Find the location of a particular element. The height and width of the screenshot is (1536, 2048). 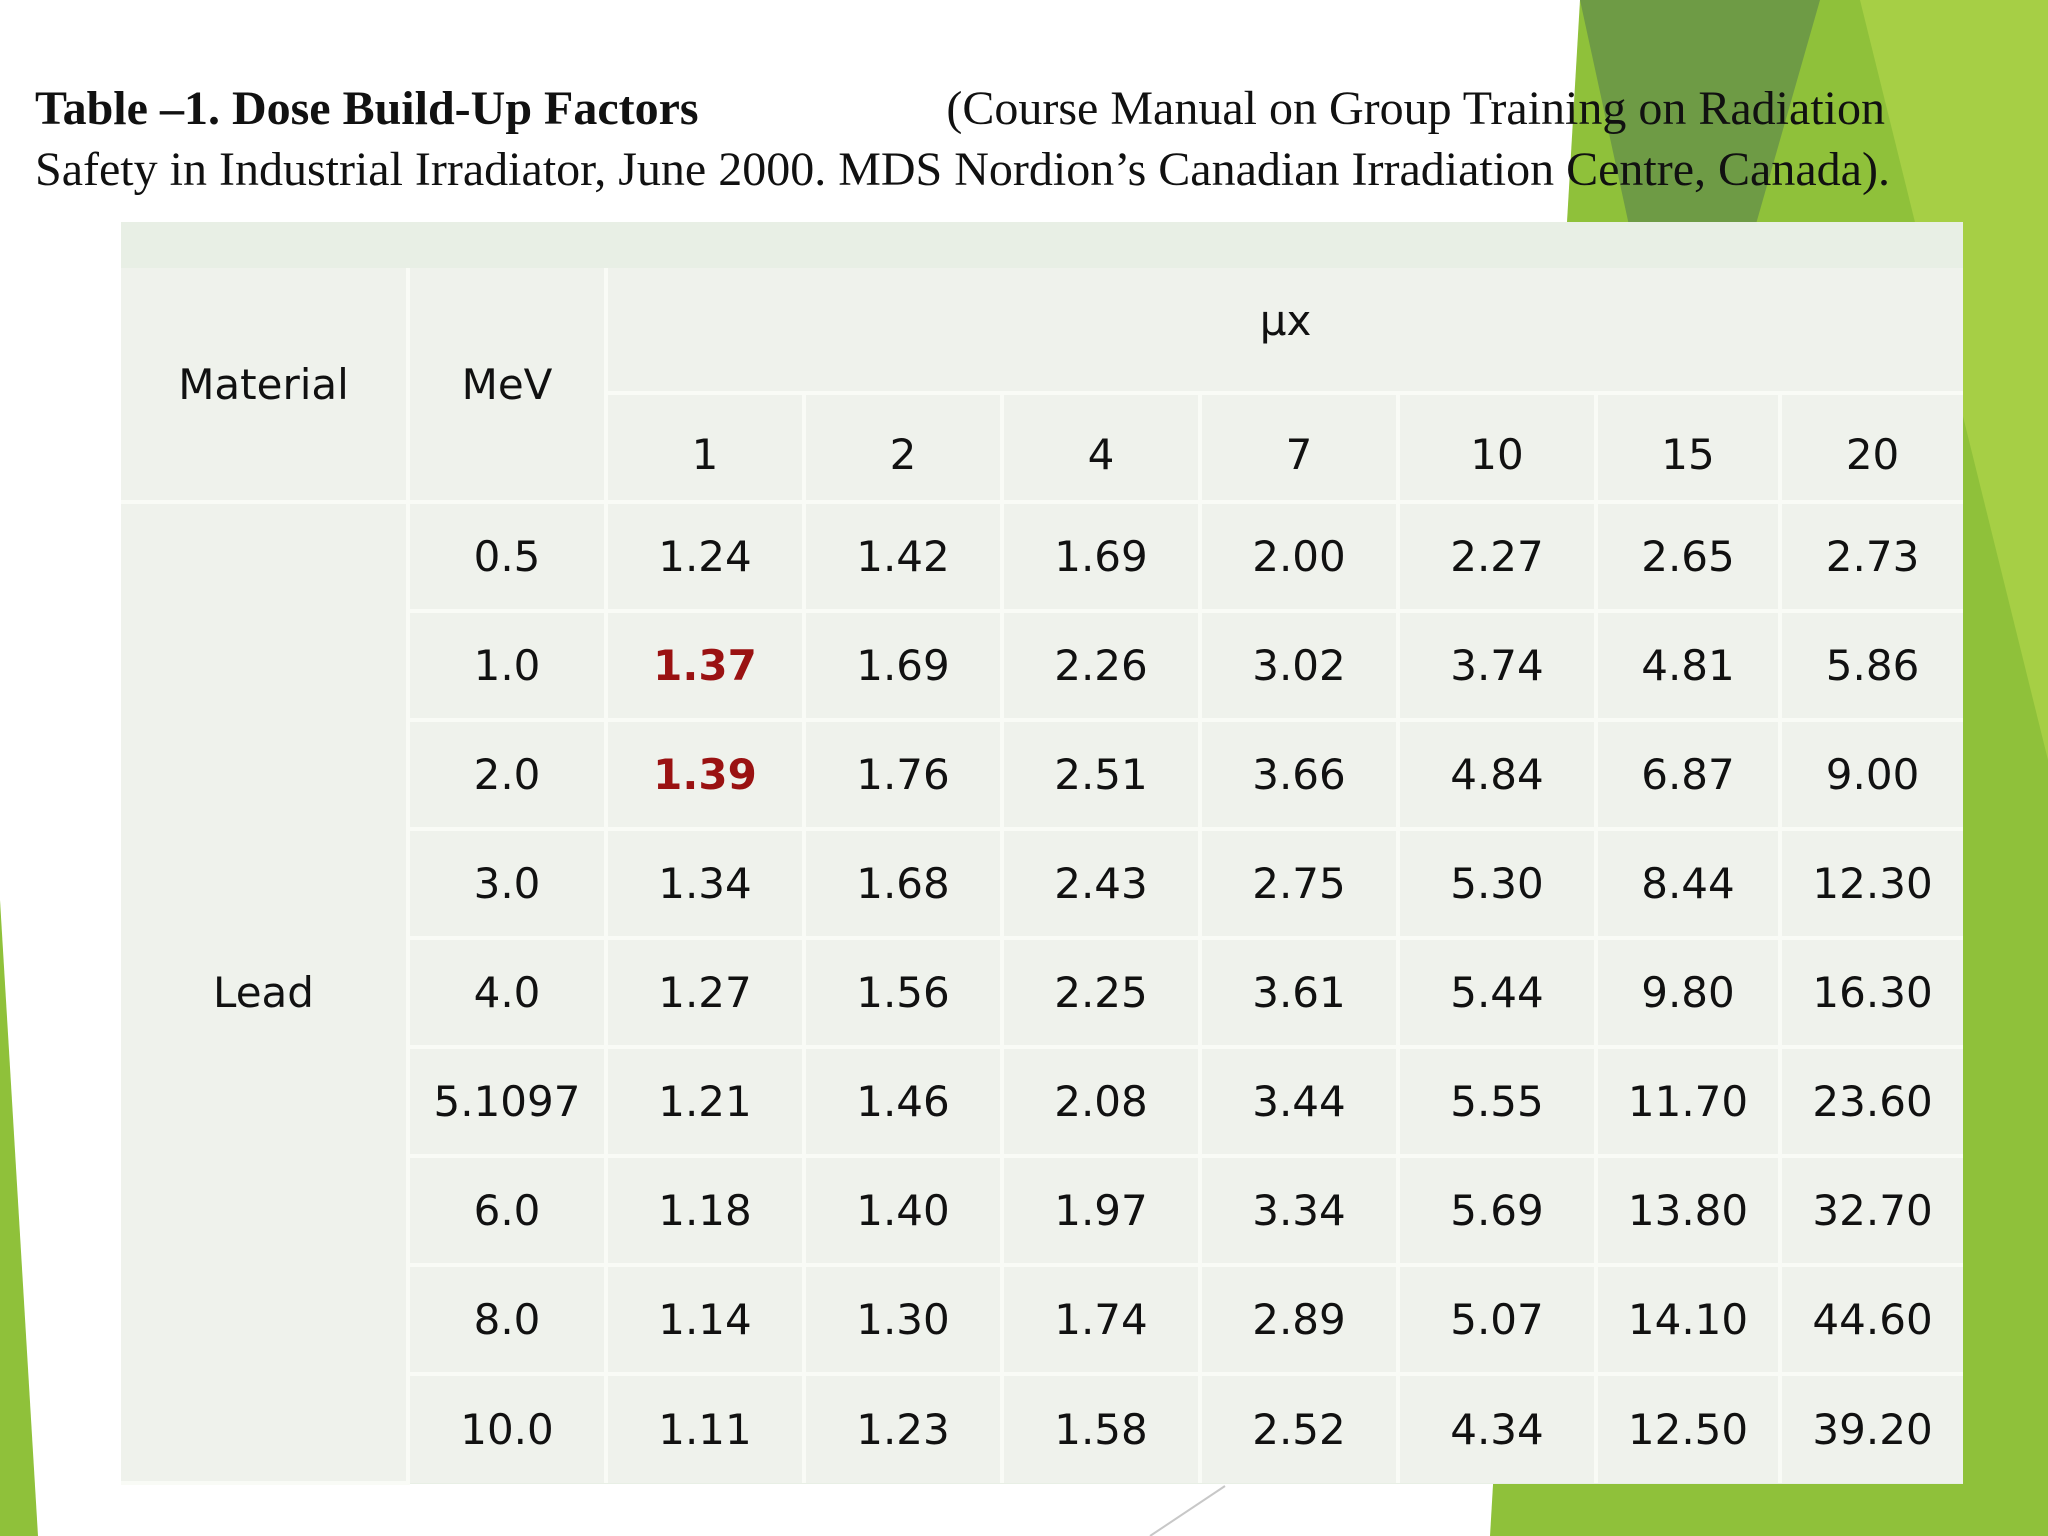

decor-line is located at coordinates (1187, 1510).